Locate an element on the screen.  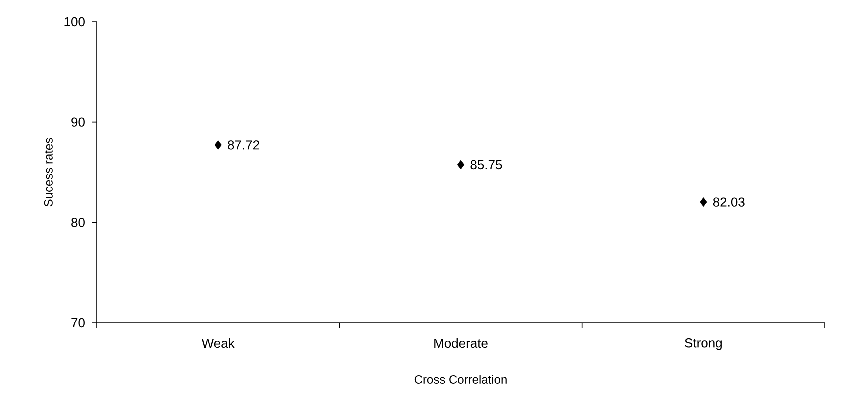
y-tick-label: 100 is located at coordinates (74, 22).